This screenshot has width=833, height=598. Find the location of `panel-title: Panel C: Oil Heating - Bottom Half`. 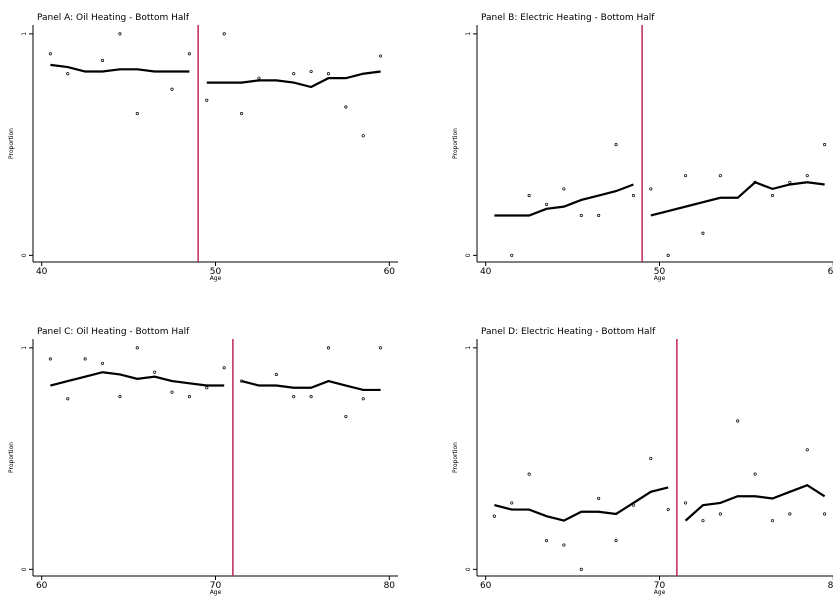

panel-title: Panel C: Oil Heating - Bottom Half is located at coordinates (113, 332).